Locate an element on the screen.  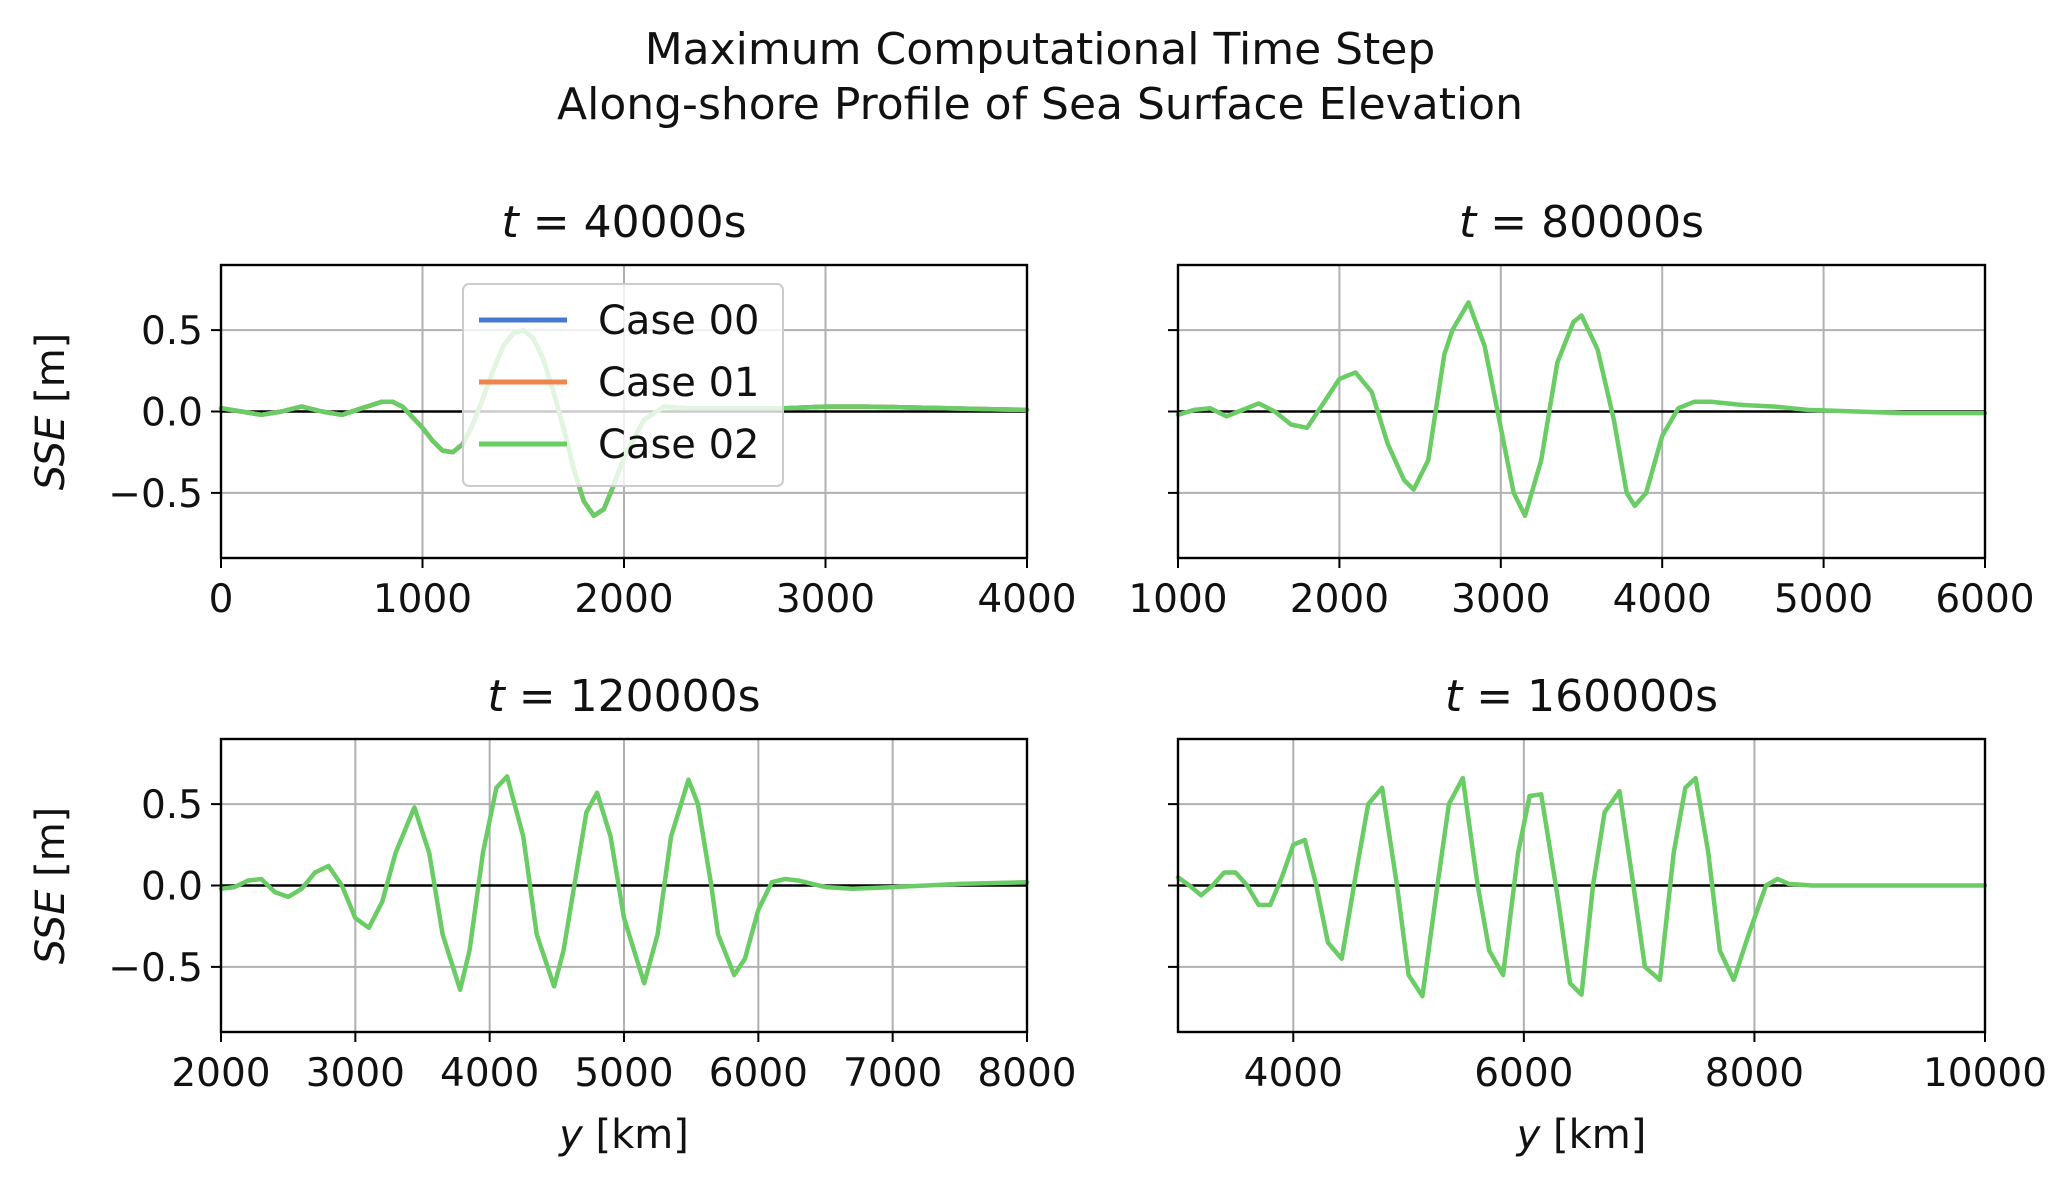
x-tick-label: 10000 is located at coordinates (1985, 1073).